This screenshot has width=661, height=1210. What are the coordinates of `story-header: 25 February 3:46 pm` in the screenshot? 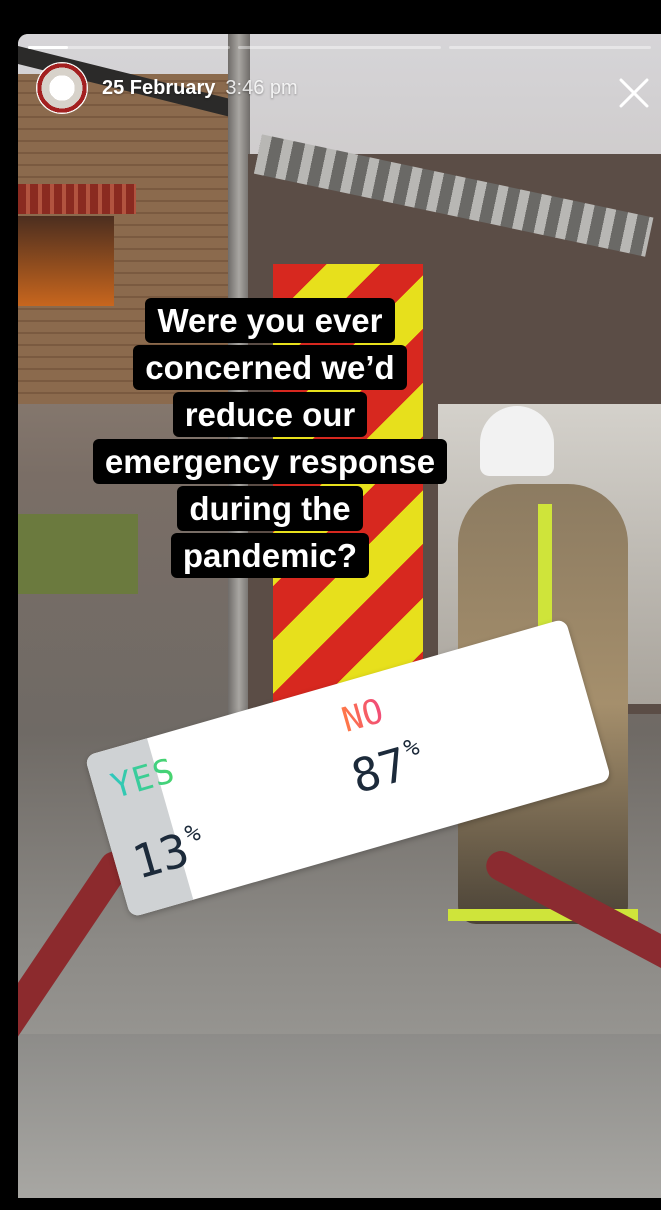 It's located at (167, 88).